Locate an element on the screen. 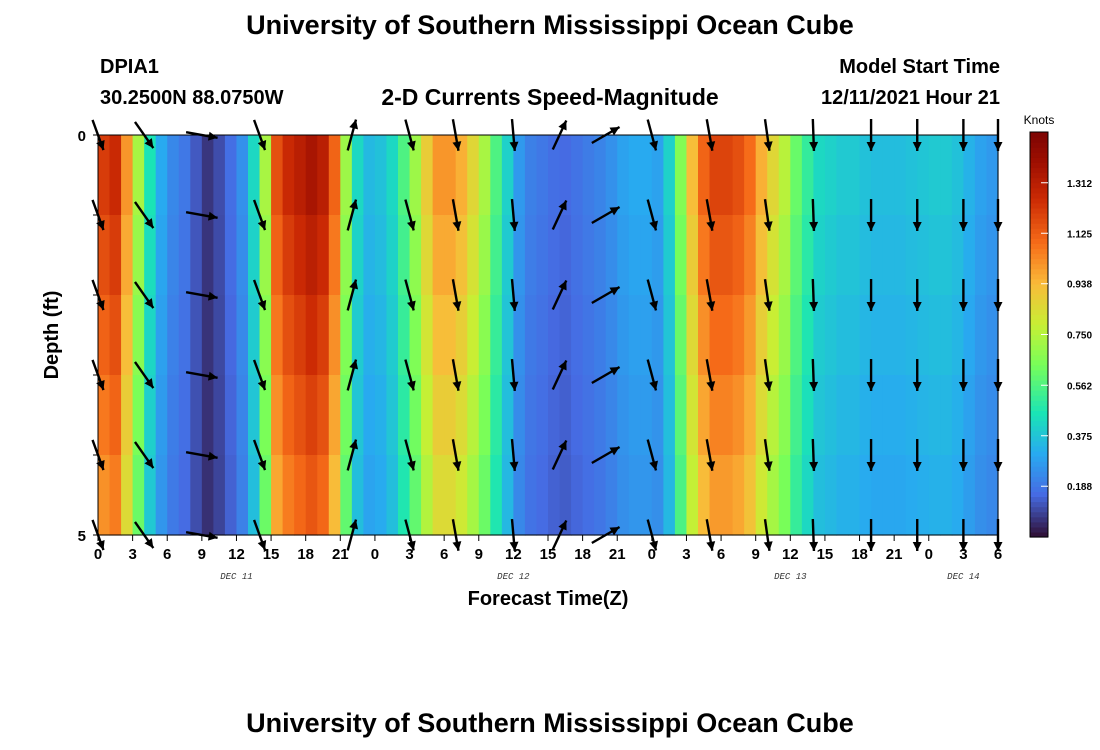 This screenshot has width=1100, height=750. model-start-label: Model Start Time is located at coordinates (919, 67).